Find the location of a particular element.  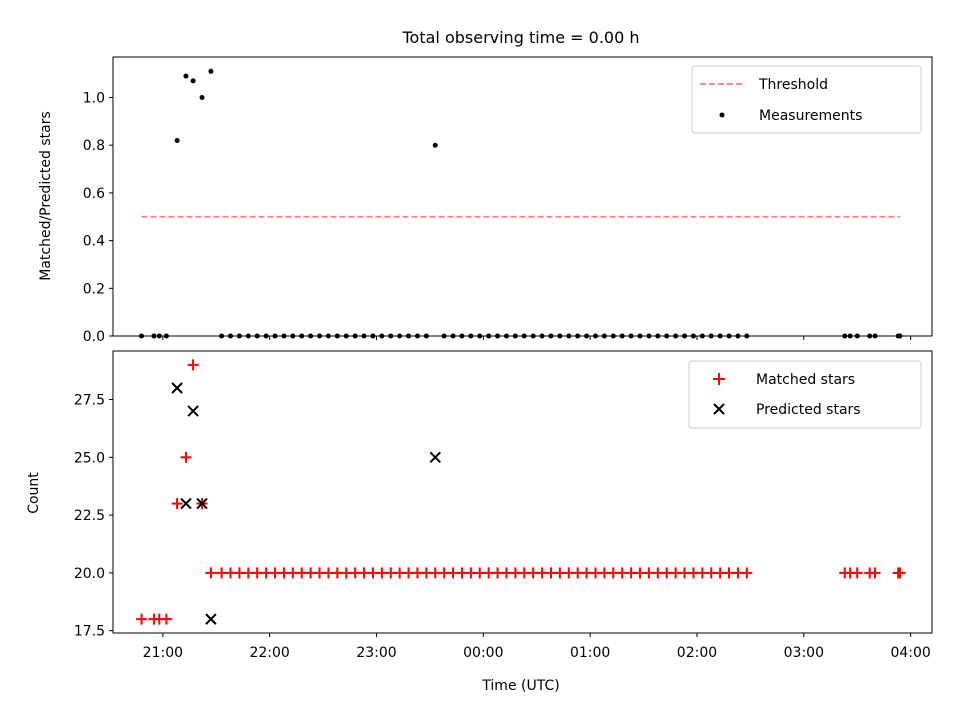

top-legend: Threshold Measurements is located at coordinates (806, 99).